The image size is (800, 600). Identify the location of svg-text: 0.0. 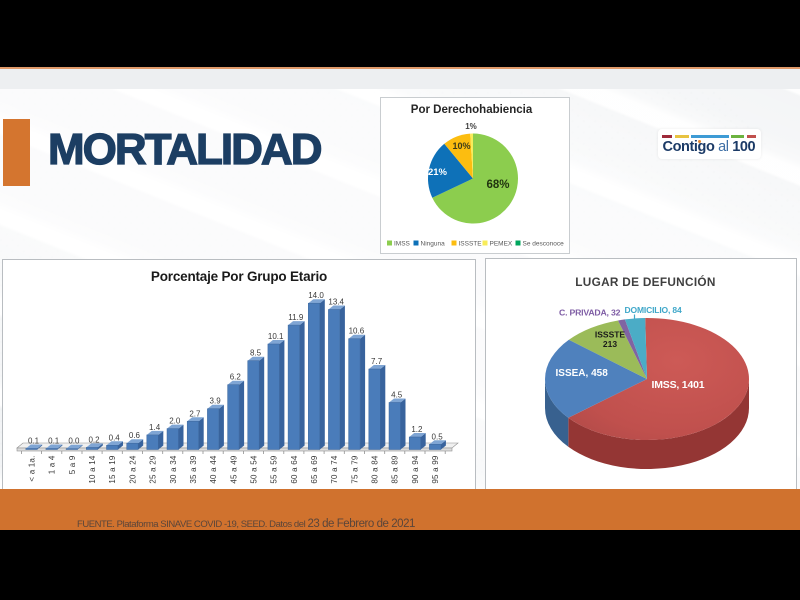
(74, 441).